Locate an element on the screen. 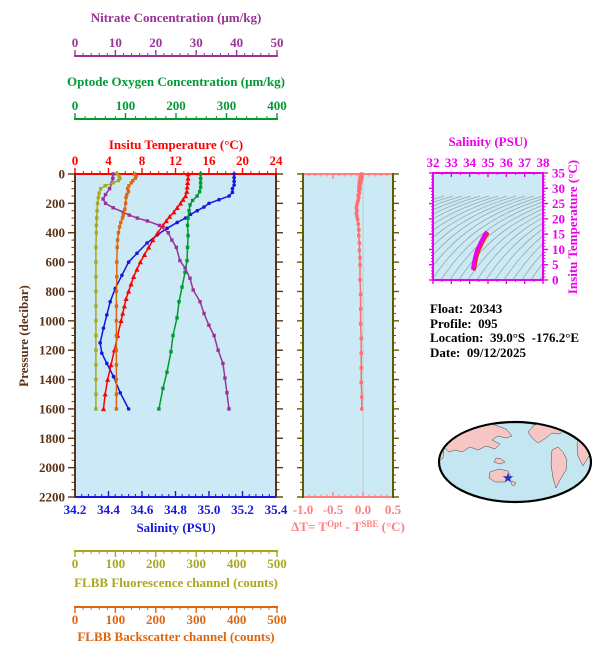 Image resolution: width=609 pixels, height=663 pixels. tick-label: 300 is located at coordinates (227, 105).